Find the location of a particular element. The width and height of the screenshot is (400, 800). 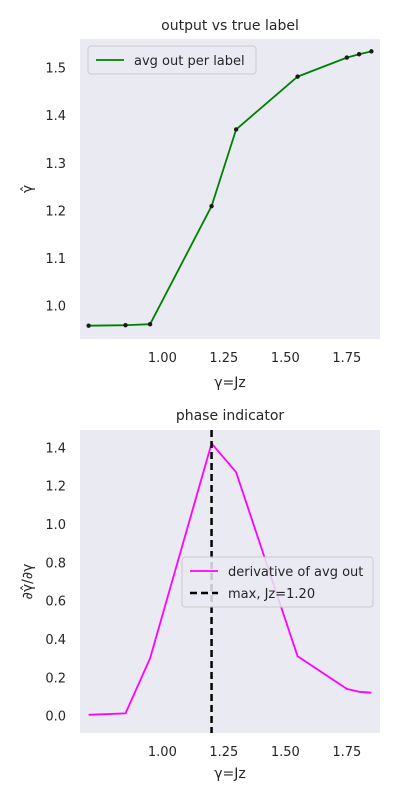

chart-title: output vs true label is located at coordinates (230, 26).